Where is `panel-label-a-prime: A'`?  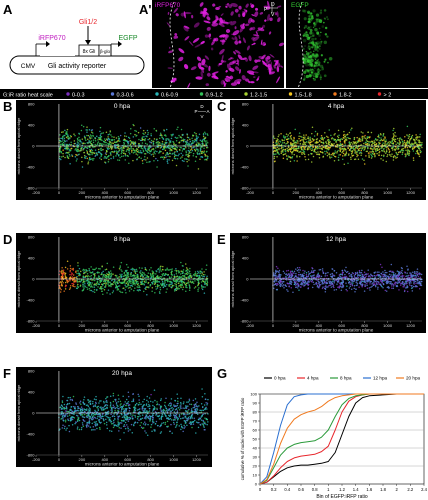 panel-label-a-prime: A' is located at coordinates (145, 9).